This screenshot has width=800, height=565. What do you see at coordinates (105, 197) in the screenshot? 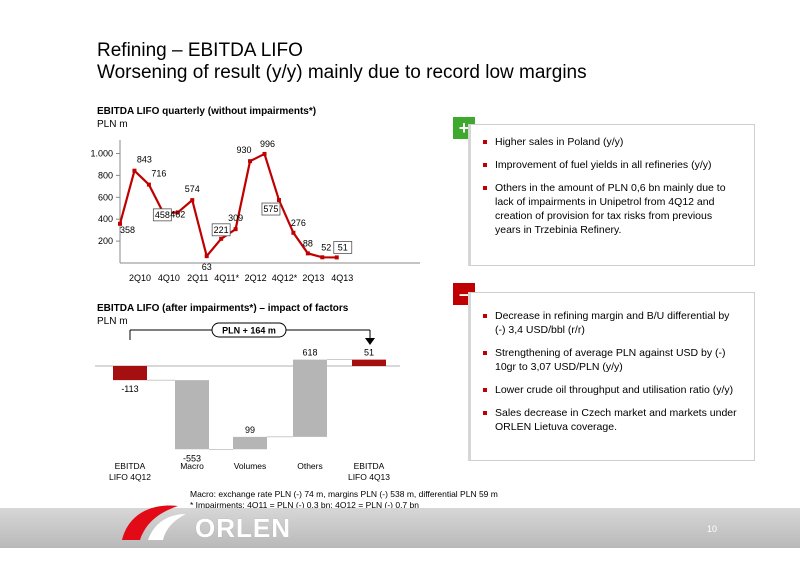
I see `y-tick-label: 600` at bounding box center [105, 197].